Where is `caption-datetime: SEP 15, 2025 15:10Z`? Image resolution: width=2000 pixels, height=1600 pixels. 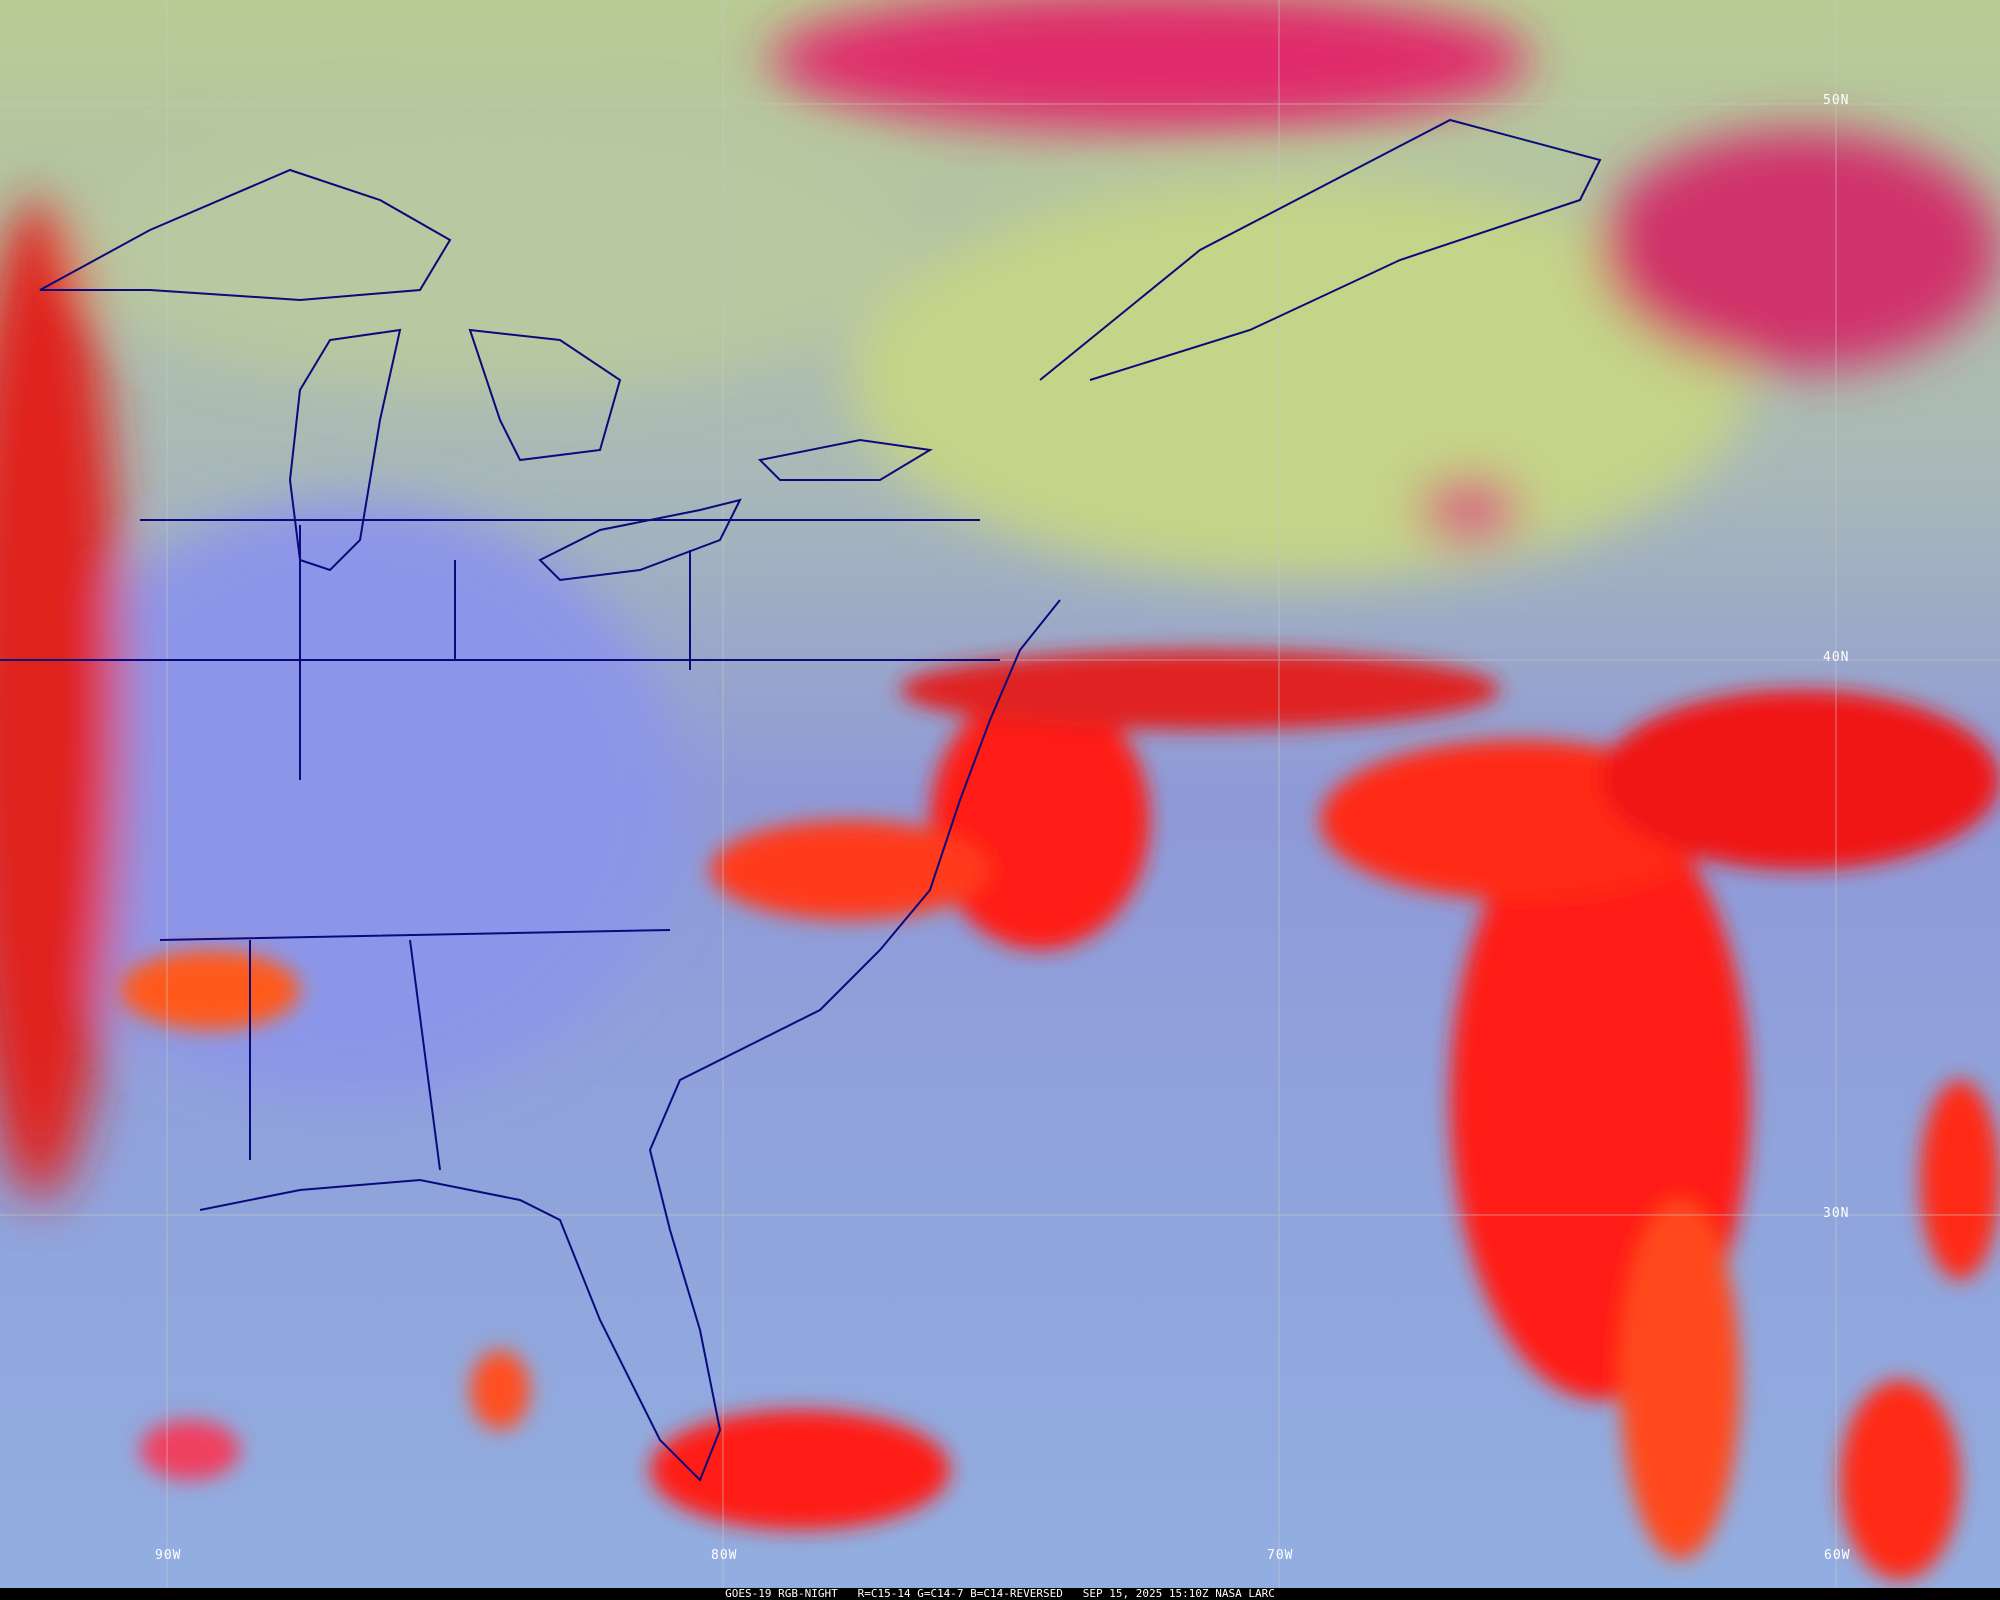
caption-datetime: SEP 15, 2025 15:10Z is located at coordinates (1145, 1593).